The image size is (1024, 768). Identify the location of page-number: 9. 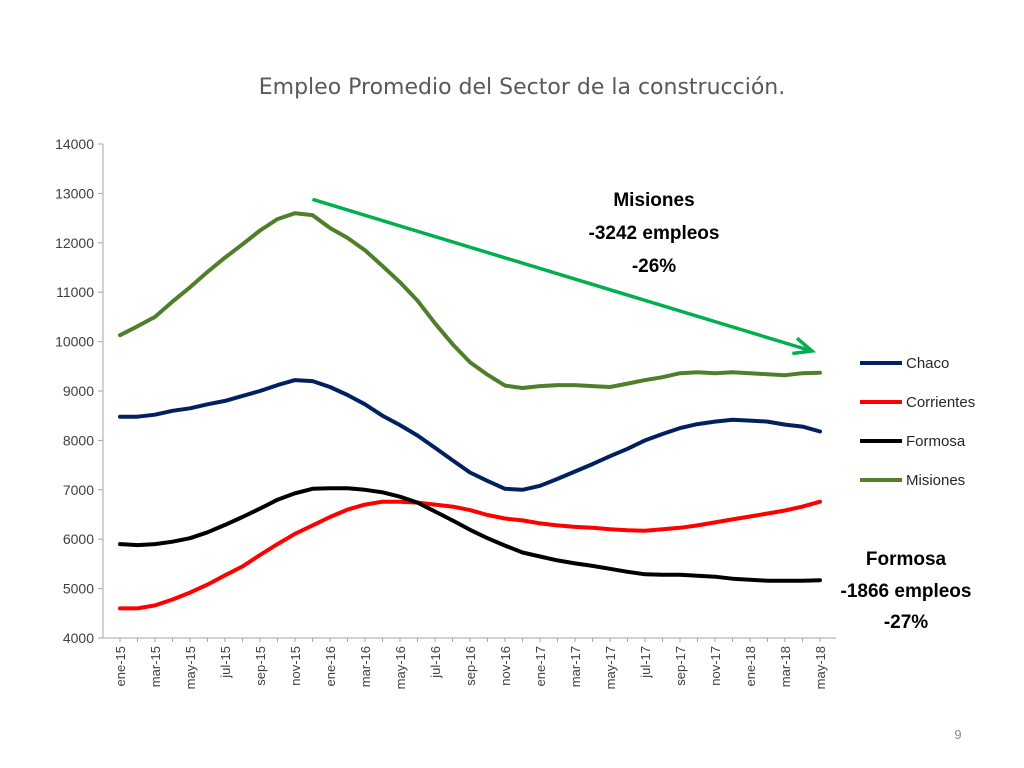
(957, 734).